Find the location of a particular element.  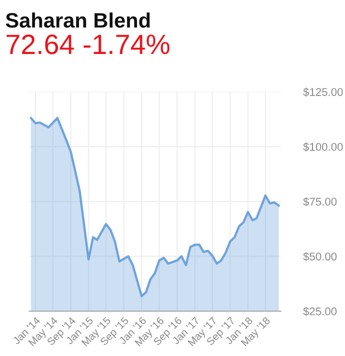

y-tick-label: $50.00 is located at coordinates (320, 257).